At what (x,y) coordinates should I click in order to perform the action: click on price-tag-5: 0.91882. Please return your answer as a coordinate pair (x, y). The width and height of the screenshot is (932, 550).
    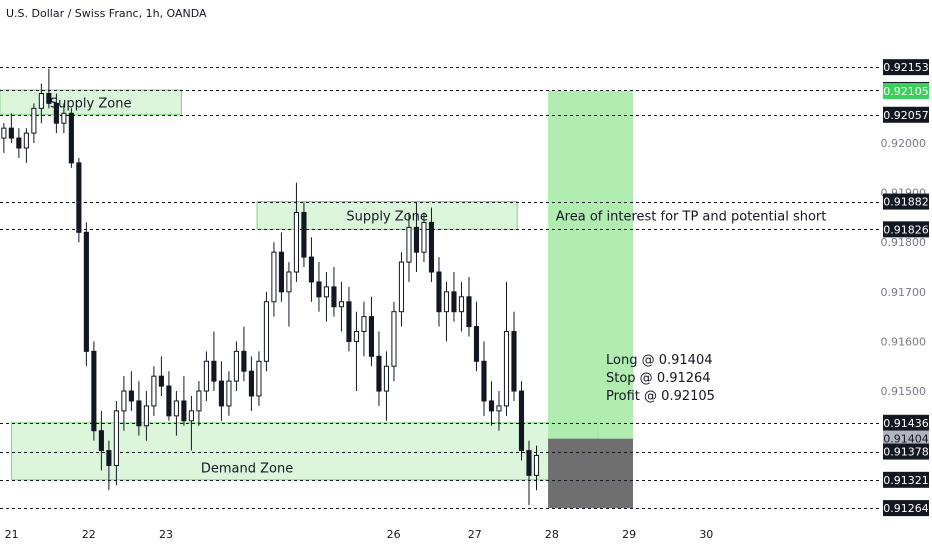
    Looking at the image, I should click on (906, 202).